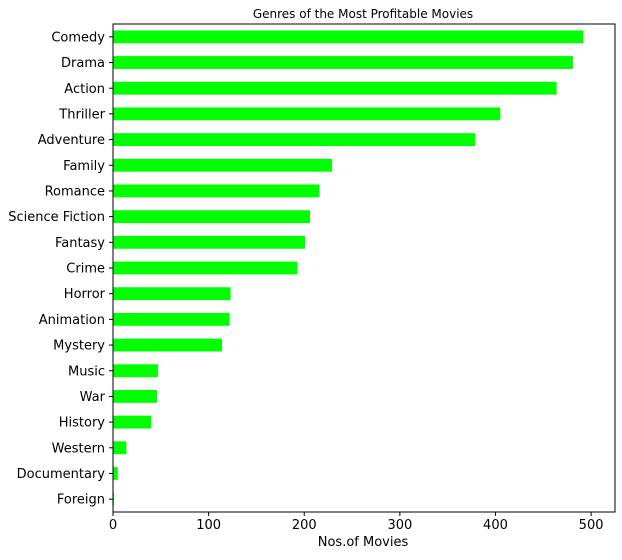 This screenshot has width=622, height=560. Describe the element at coordinates (304, 525) in the screenshot. I see `x-tick-label: 200` at that location.